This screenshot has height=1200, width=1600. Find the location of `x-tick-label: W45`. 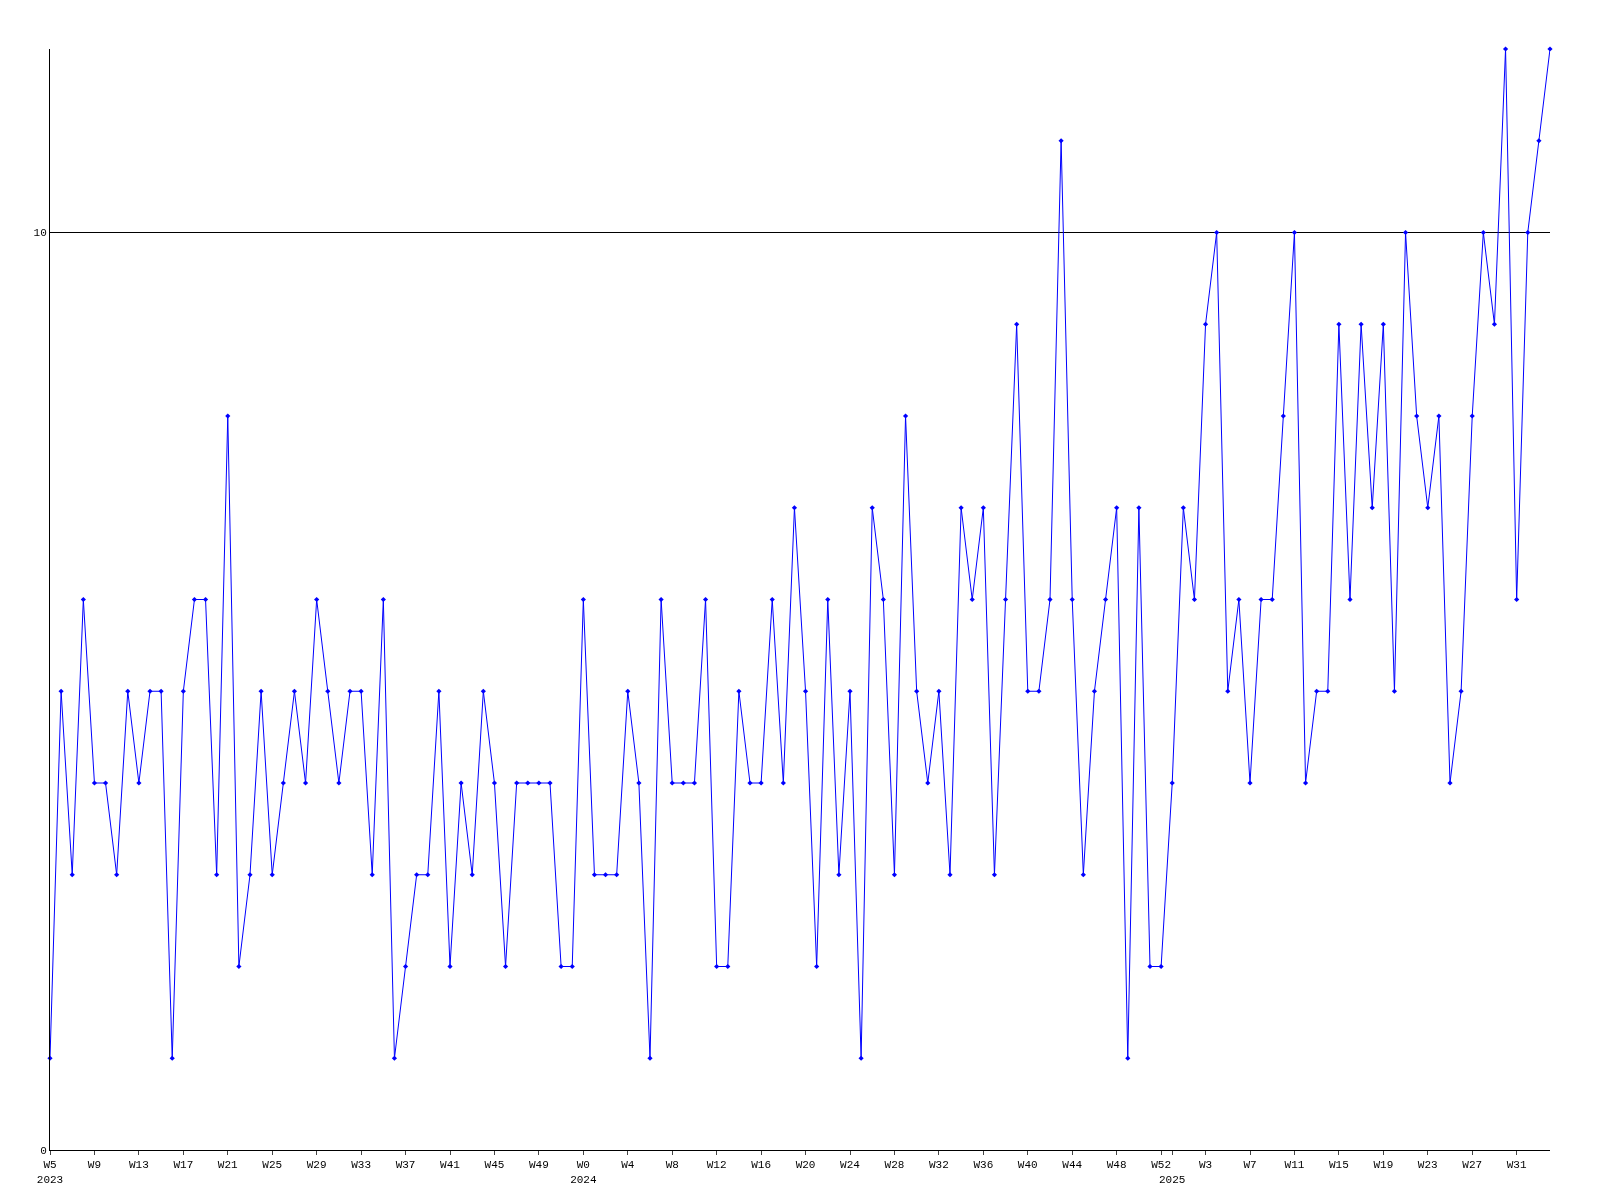

x-tick-label: W45 is located at coordinates (494, 1165).